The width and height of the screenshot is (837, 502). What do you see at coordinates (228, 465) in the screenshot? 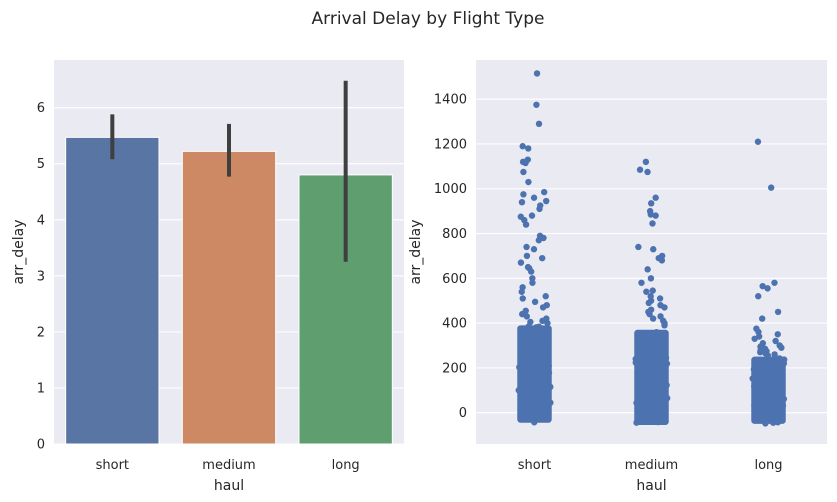
I see `x-tick-label: medium` at bounding box center [228, 465].